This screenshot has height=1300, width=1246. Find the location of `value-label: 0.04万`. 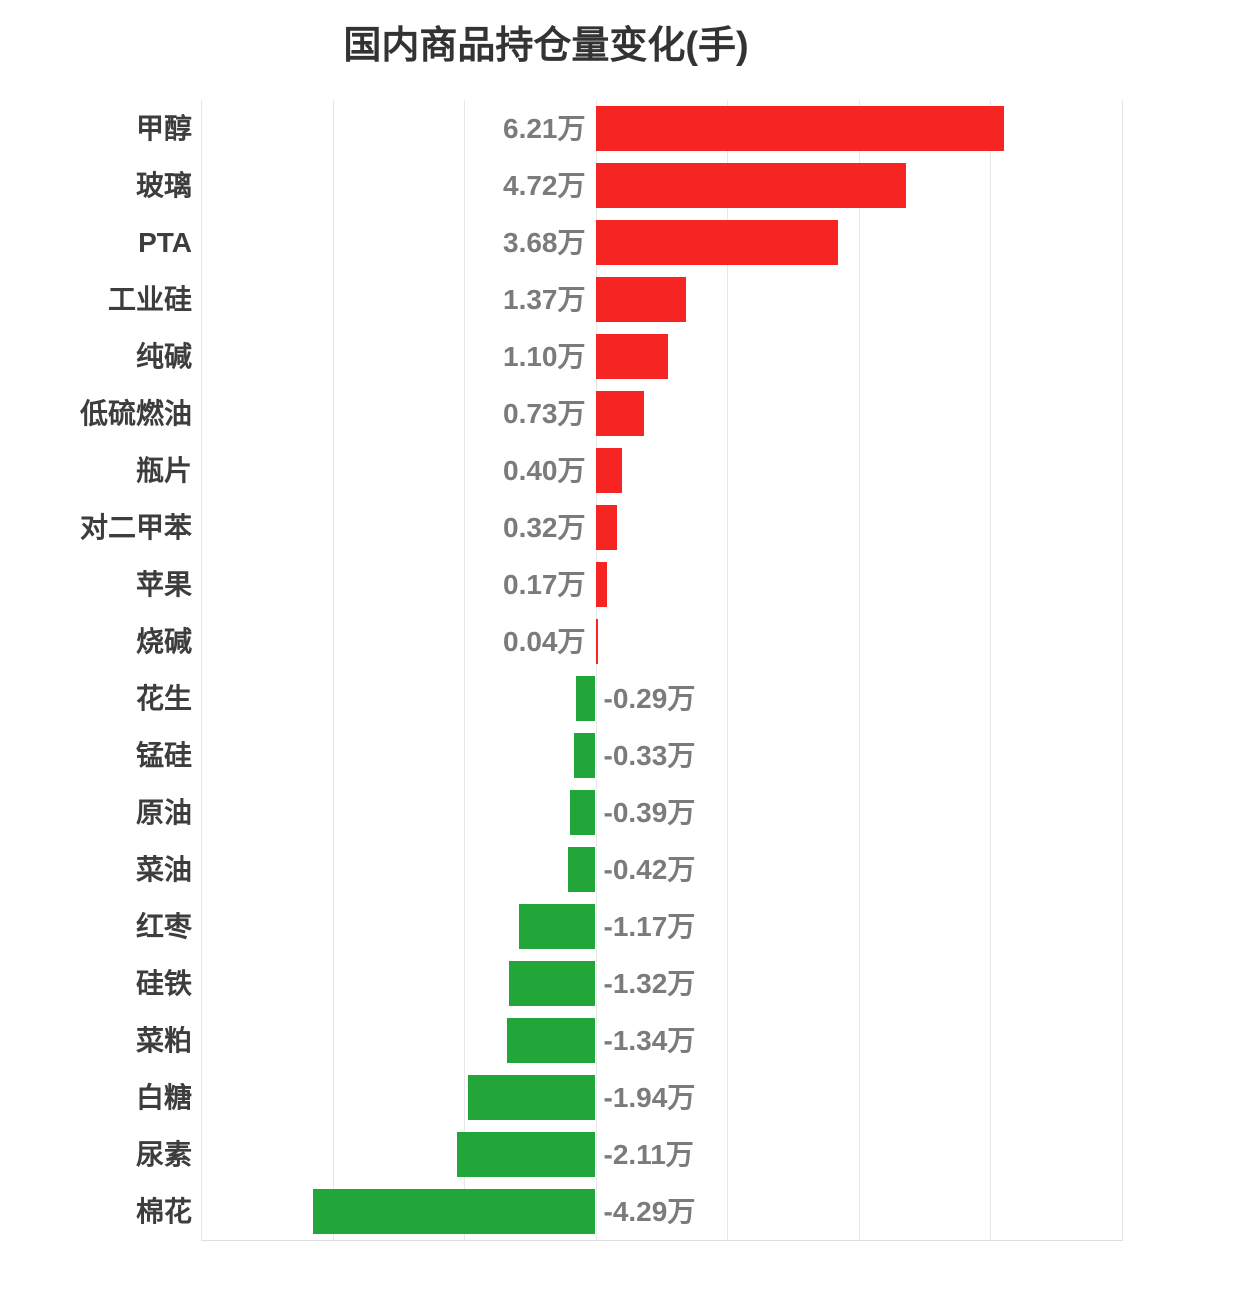

value-label: 0.04万 is located at coordinates (544, 641).